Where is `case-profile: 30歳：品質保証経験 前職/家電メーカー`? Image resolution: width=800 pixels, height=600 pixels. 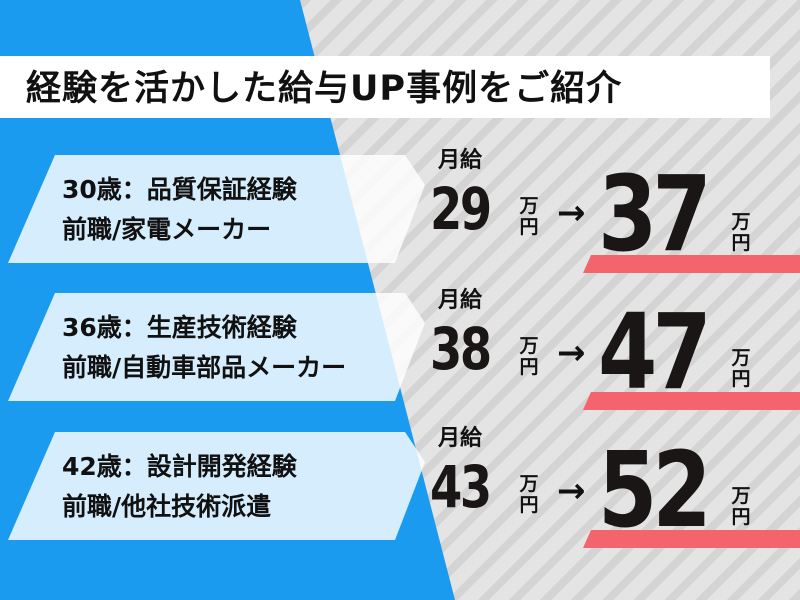
case-profile: 30歳：品質保証経験 前職/家電メーカー is located at coordinates (179, 210).